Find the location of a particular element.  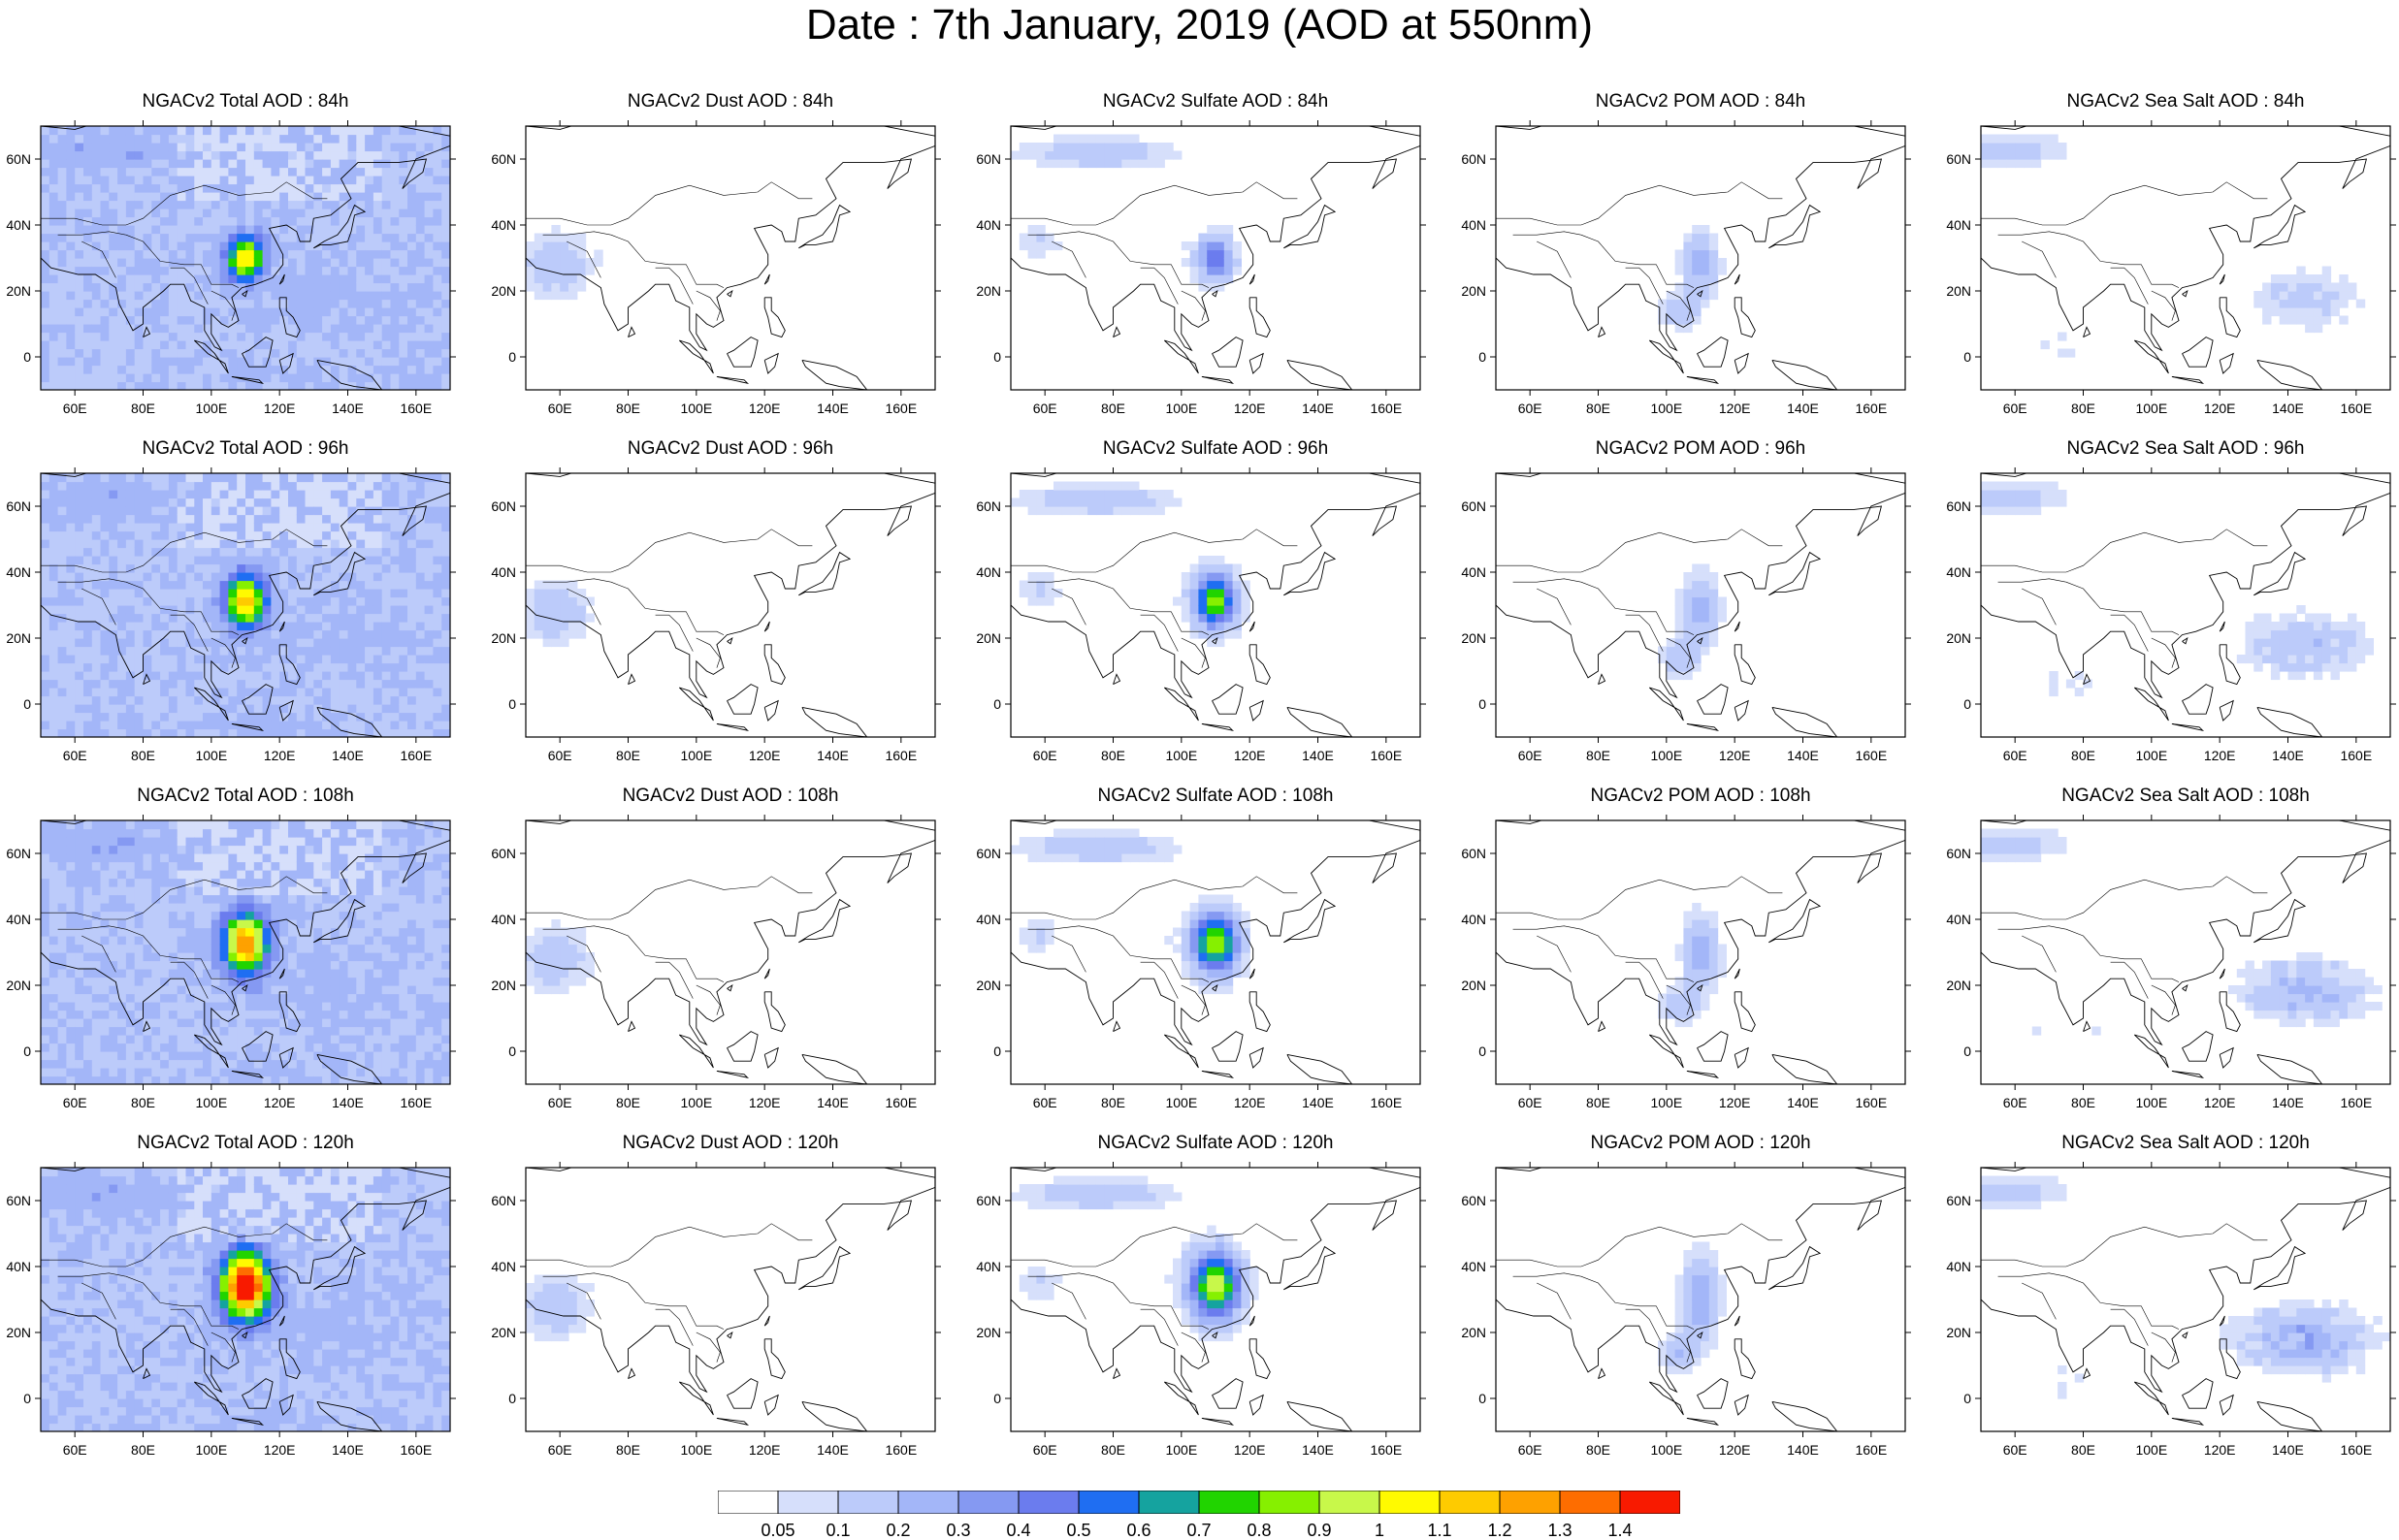

panel-title-pom-84h: NGACv2 POM AOD : 84h is located at coordinates (1701, 102).